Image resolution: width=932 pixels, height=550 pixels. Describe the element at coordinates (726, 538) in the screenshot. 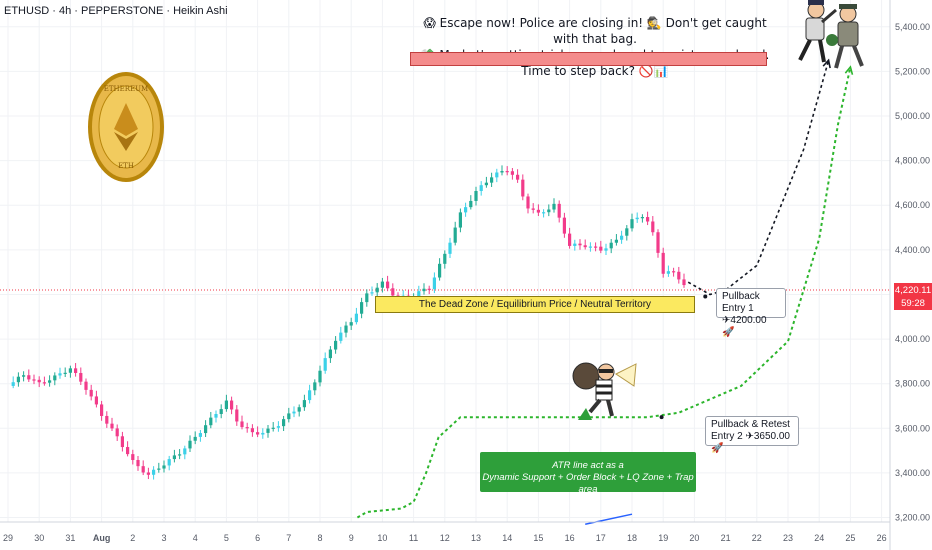

I see `x-tick-label: 21` at that location.